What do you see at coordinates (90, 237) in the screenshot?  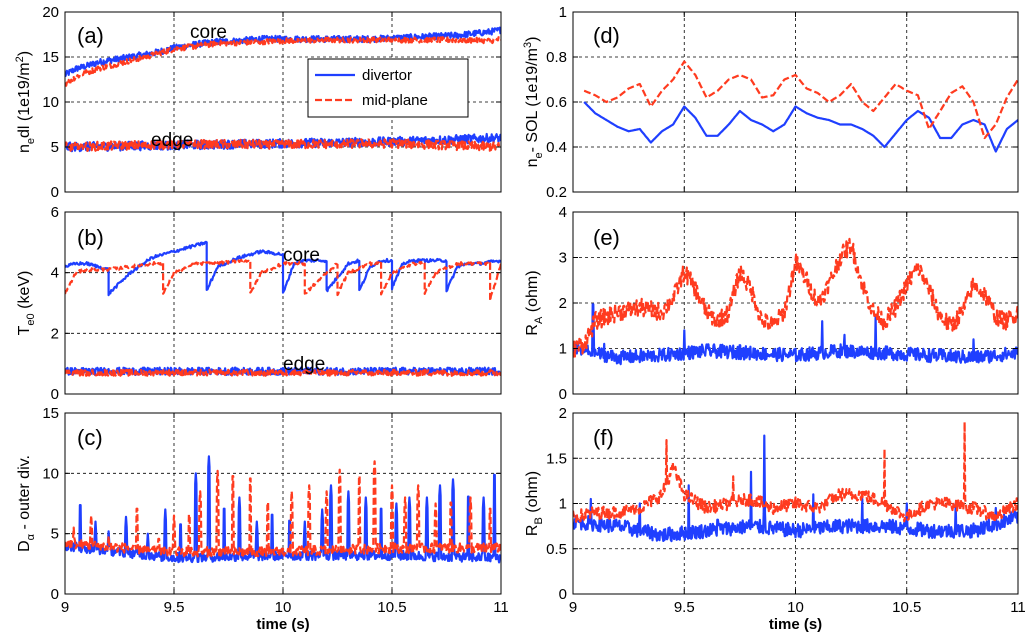 I see `panel-label: (b)` at bounding box center [90, 237].